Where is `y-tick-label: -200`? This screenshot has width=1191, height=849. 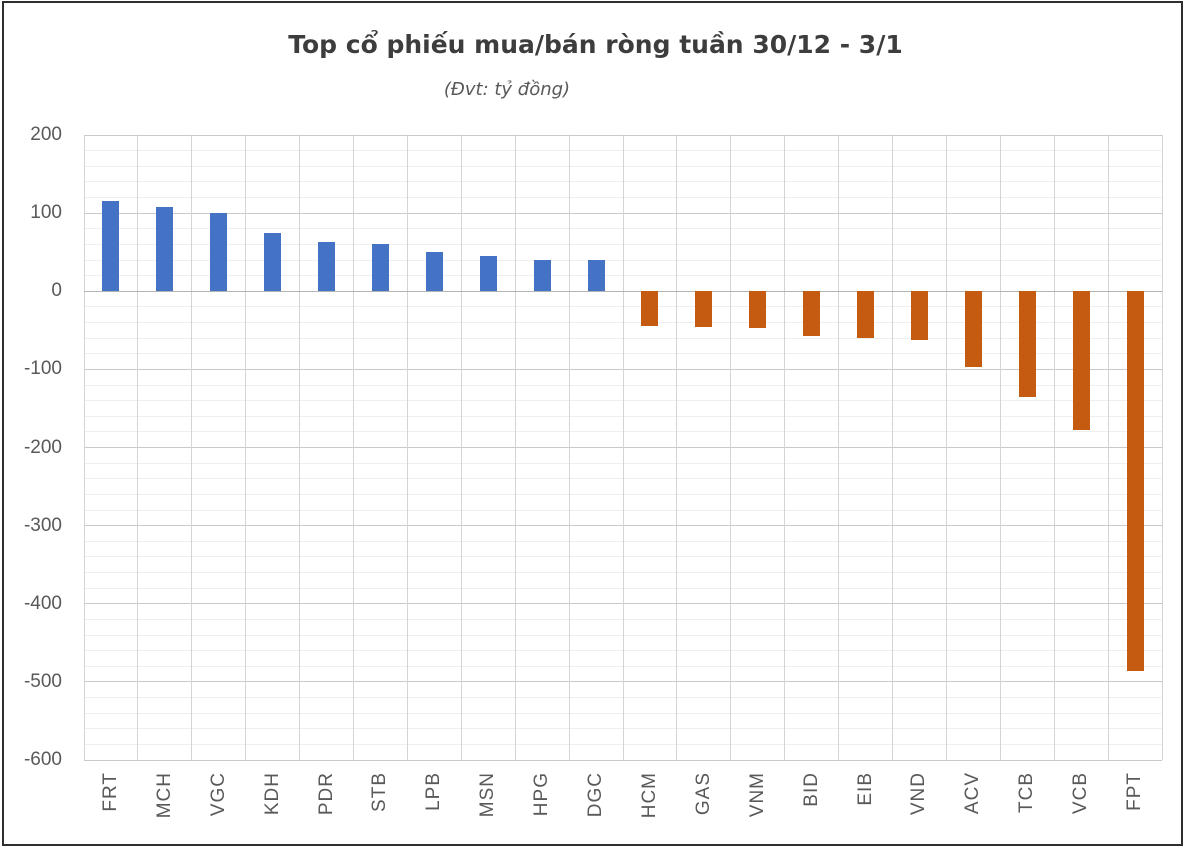 y-tick-label: -200 is located at coordinates (42, 447).